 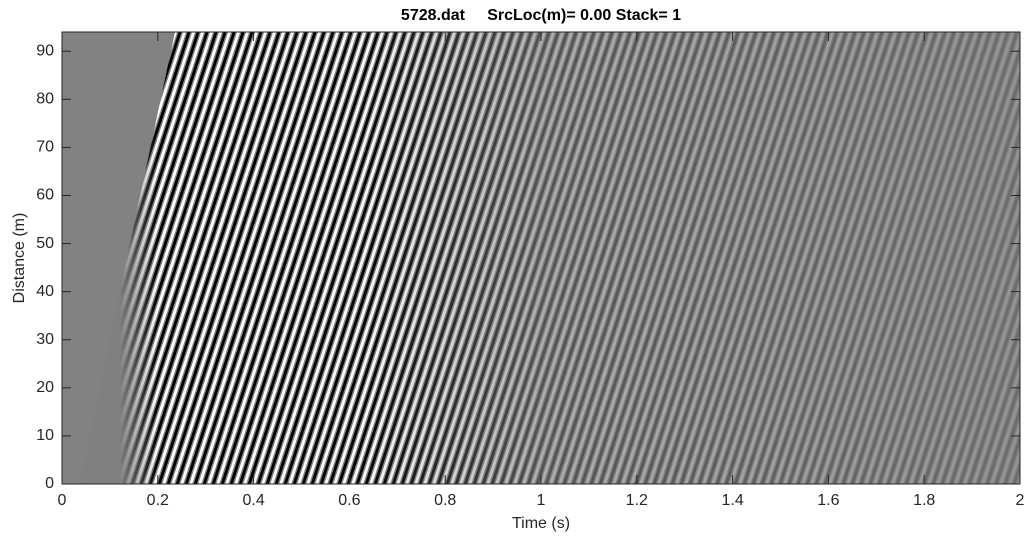 I want to click on x-tick-label: 0.4, so click(x=253, y=500).